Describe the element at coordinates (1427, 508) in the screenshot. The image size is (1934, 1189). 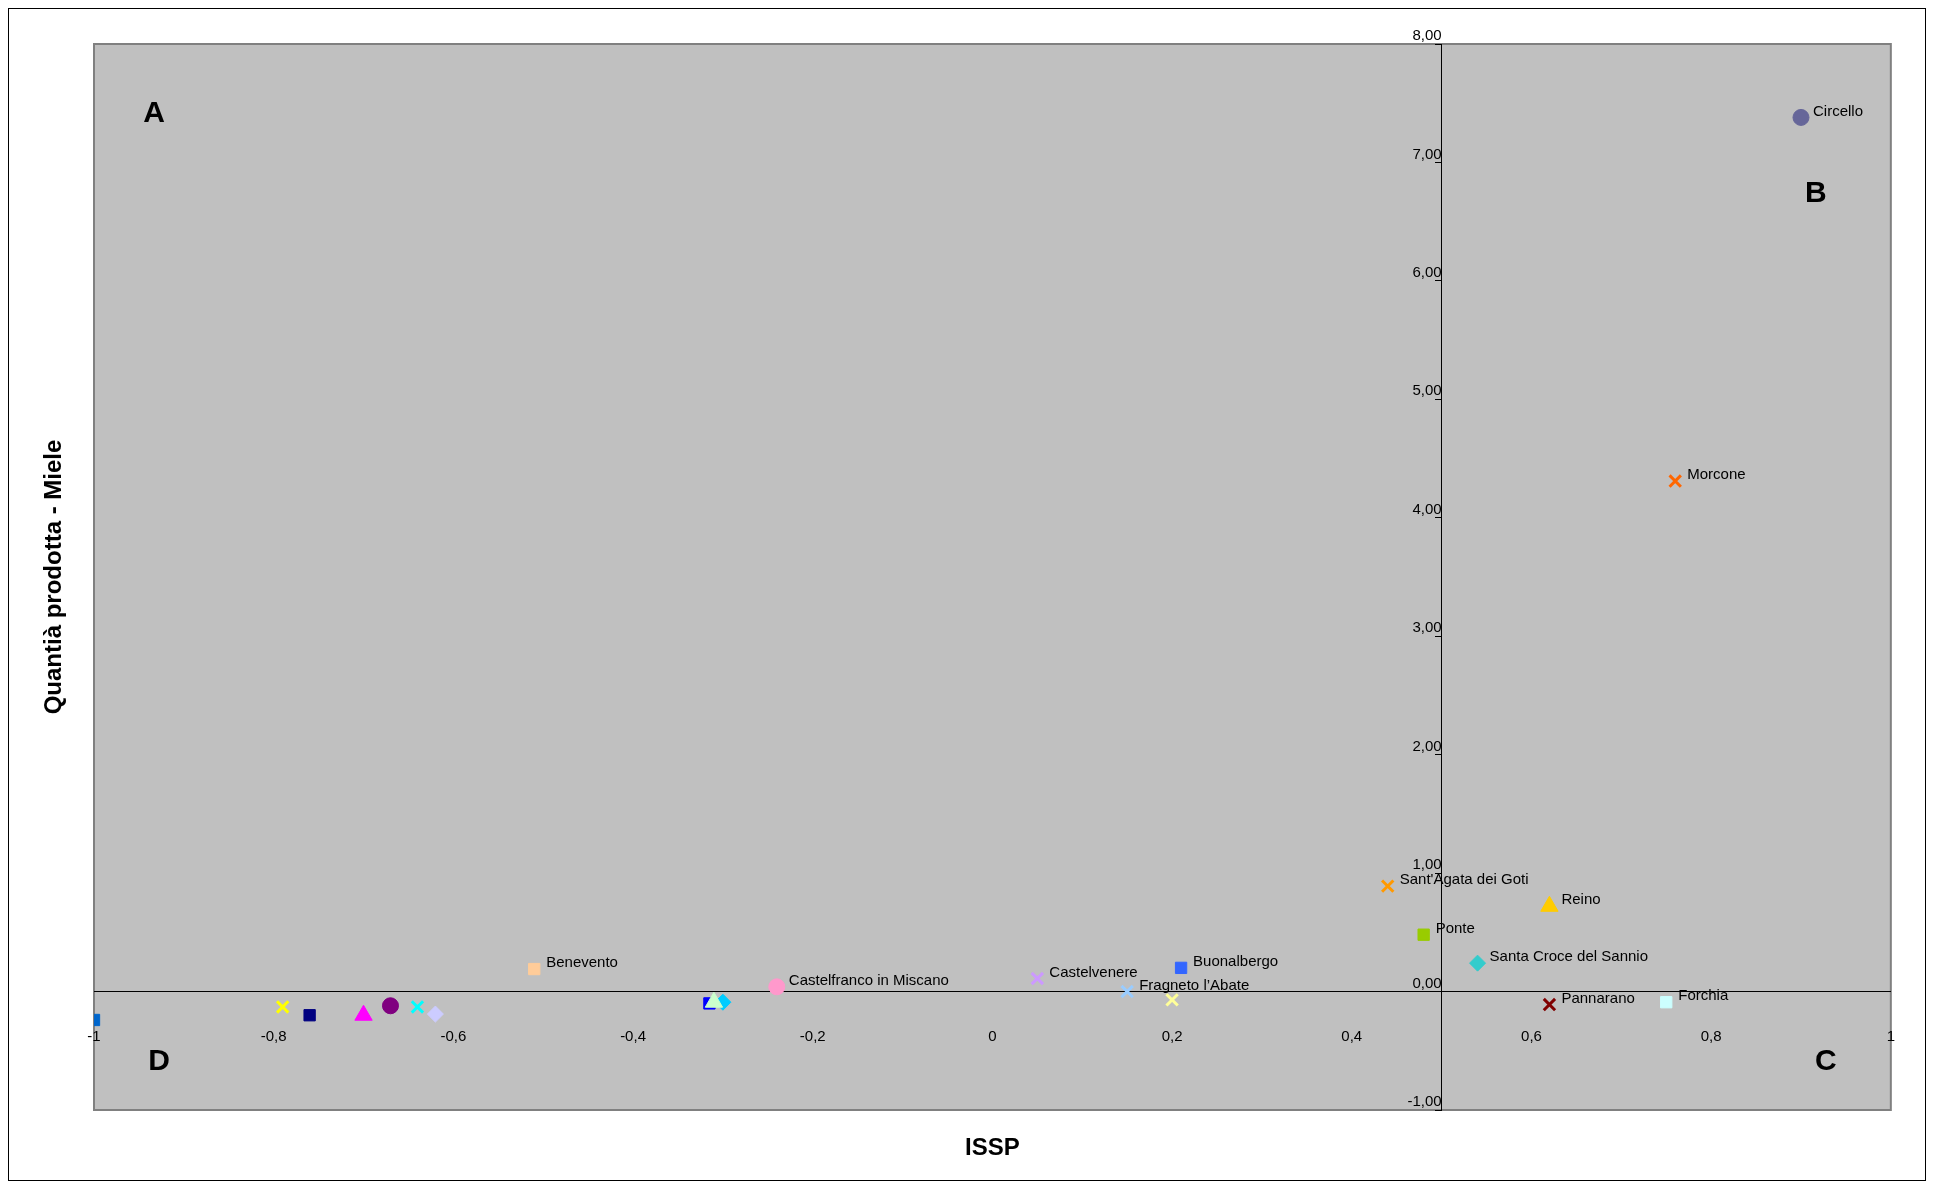
I see `y-tick-label: 4,00` at that location.